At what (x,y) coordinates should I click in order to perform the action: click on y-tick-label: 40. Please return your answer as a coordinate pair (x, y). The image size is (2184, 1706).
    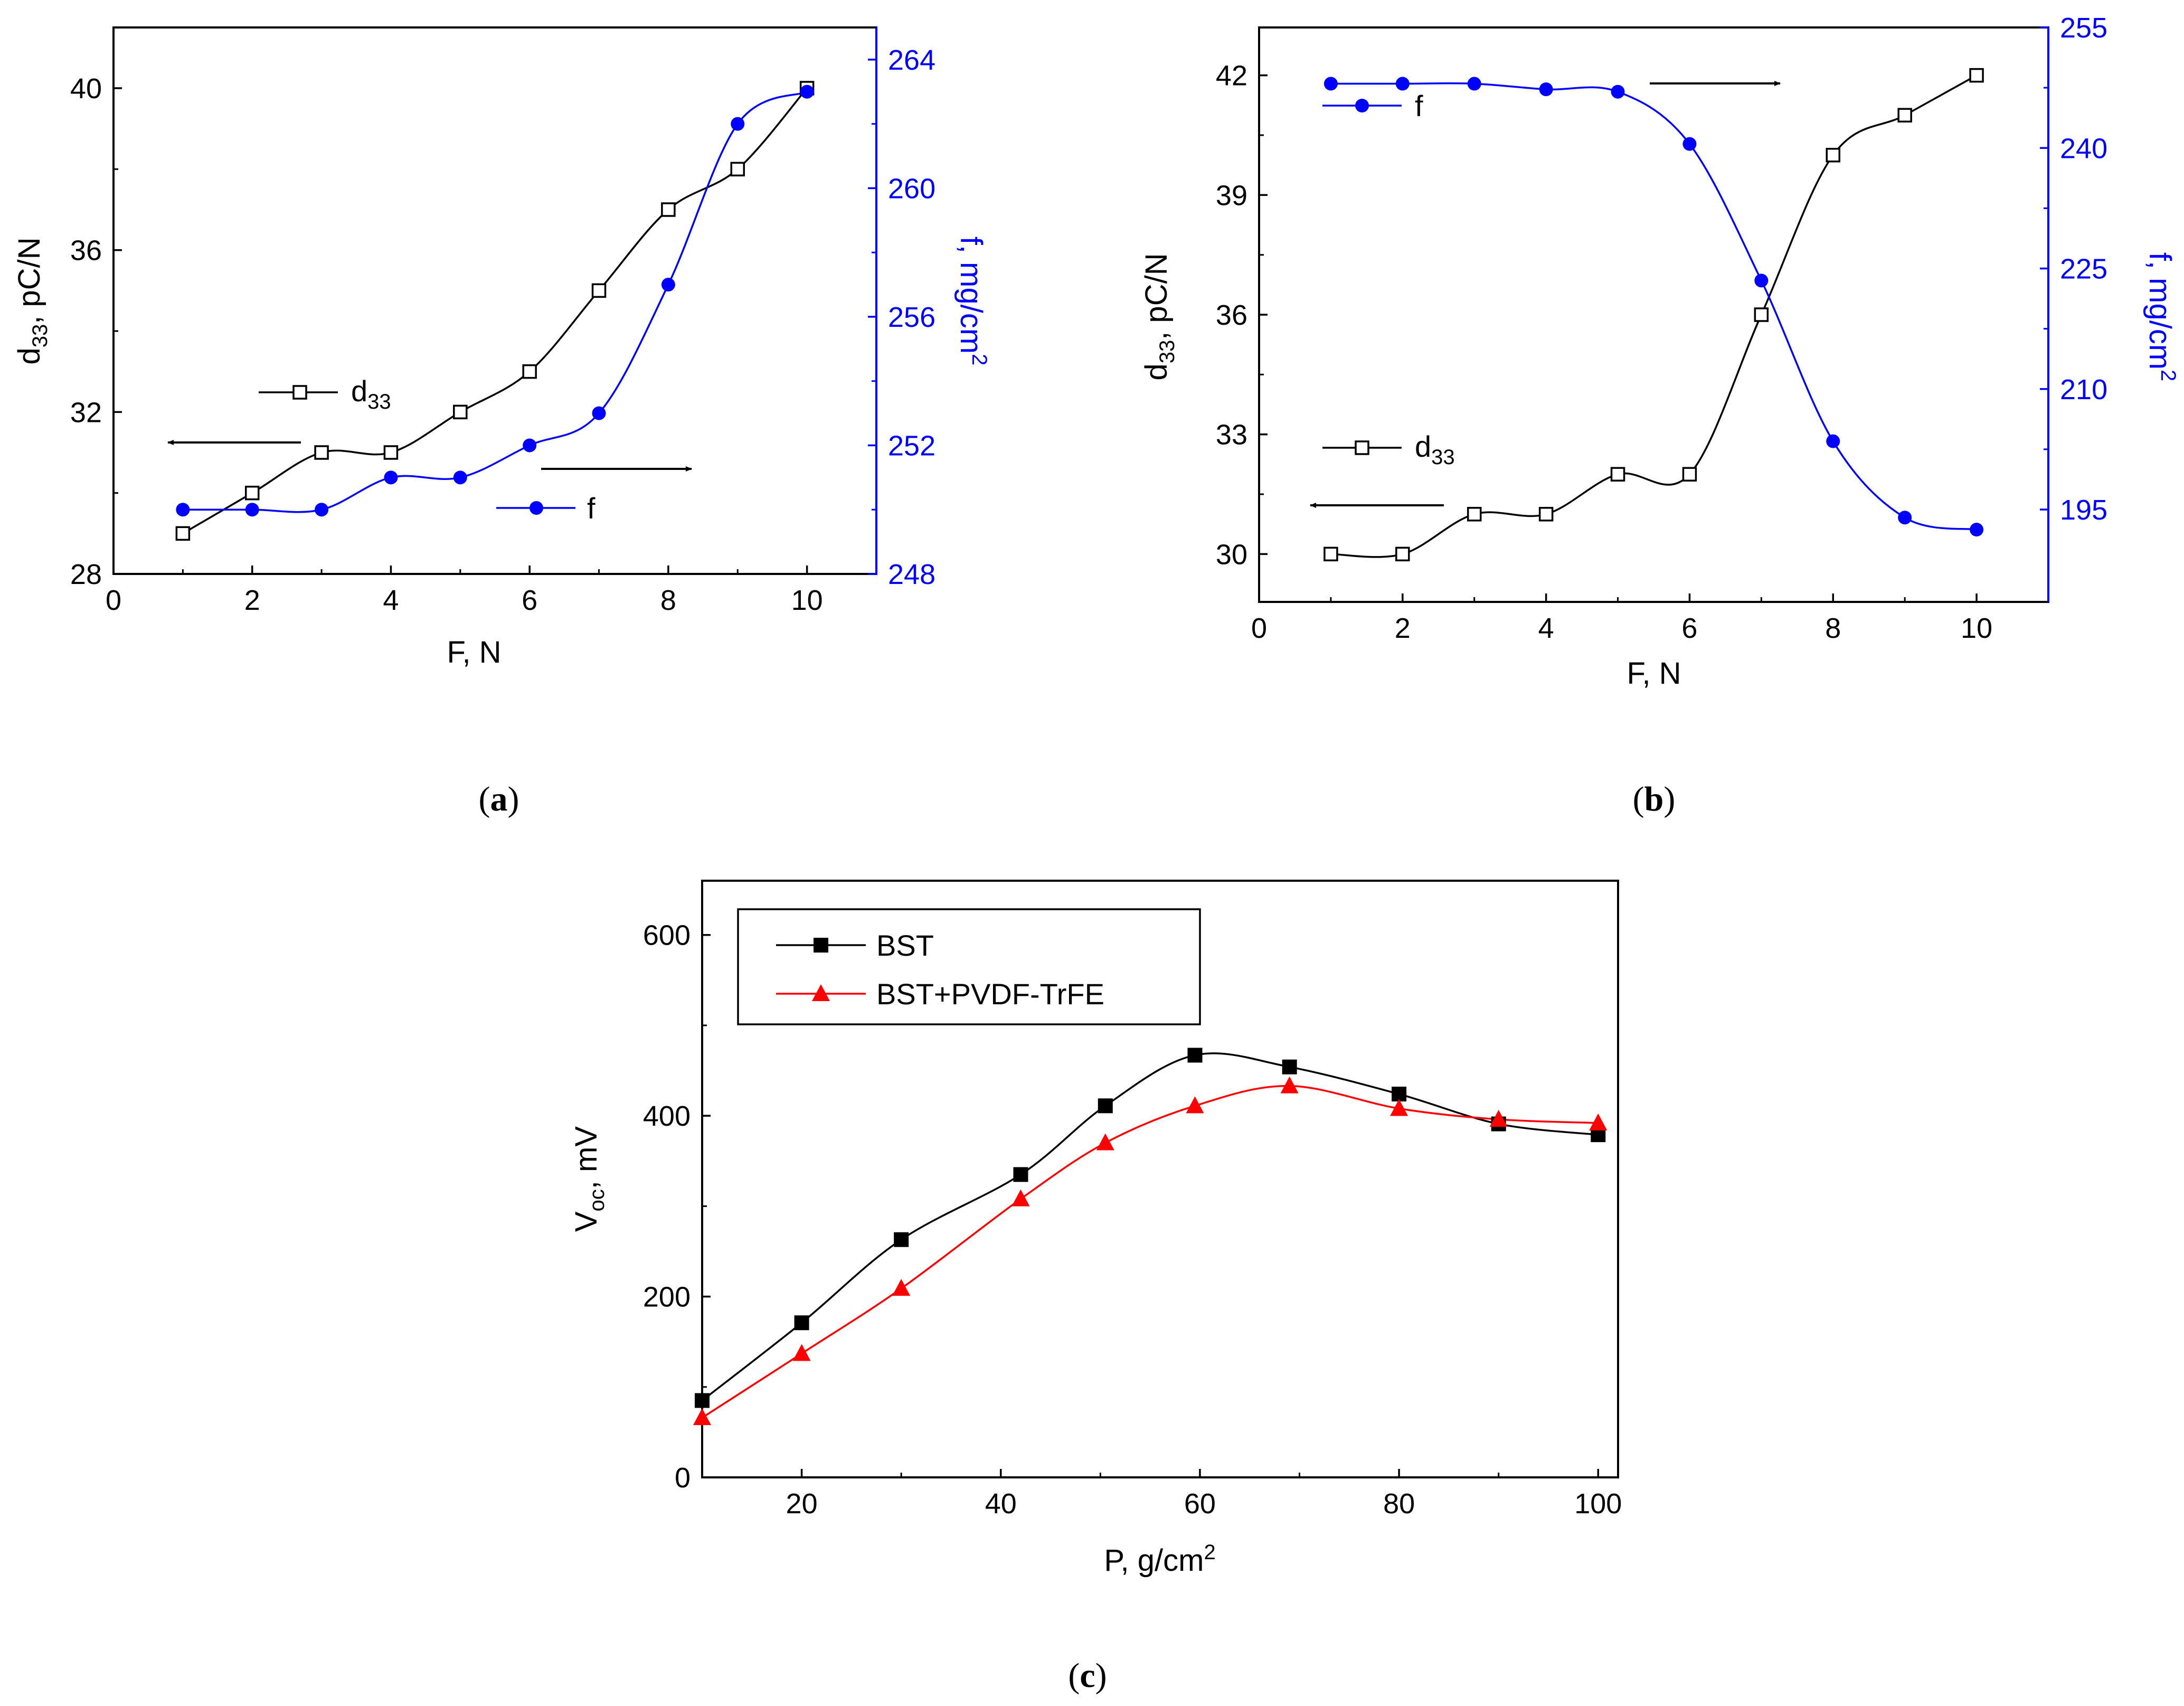
    Looking at the image, I should click on (86, 89).